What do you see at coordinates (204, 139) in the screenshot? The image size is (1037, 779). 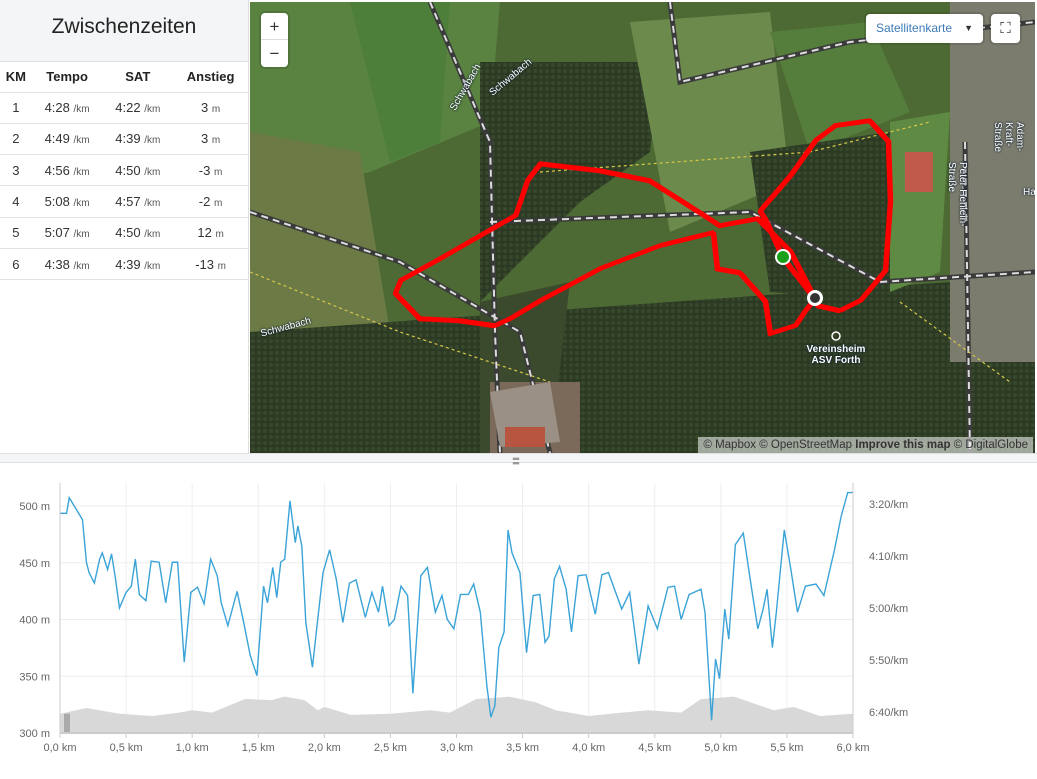 I see `anstieg-value: 3` at bounding box center [204, 139].